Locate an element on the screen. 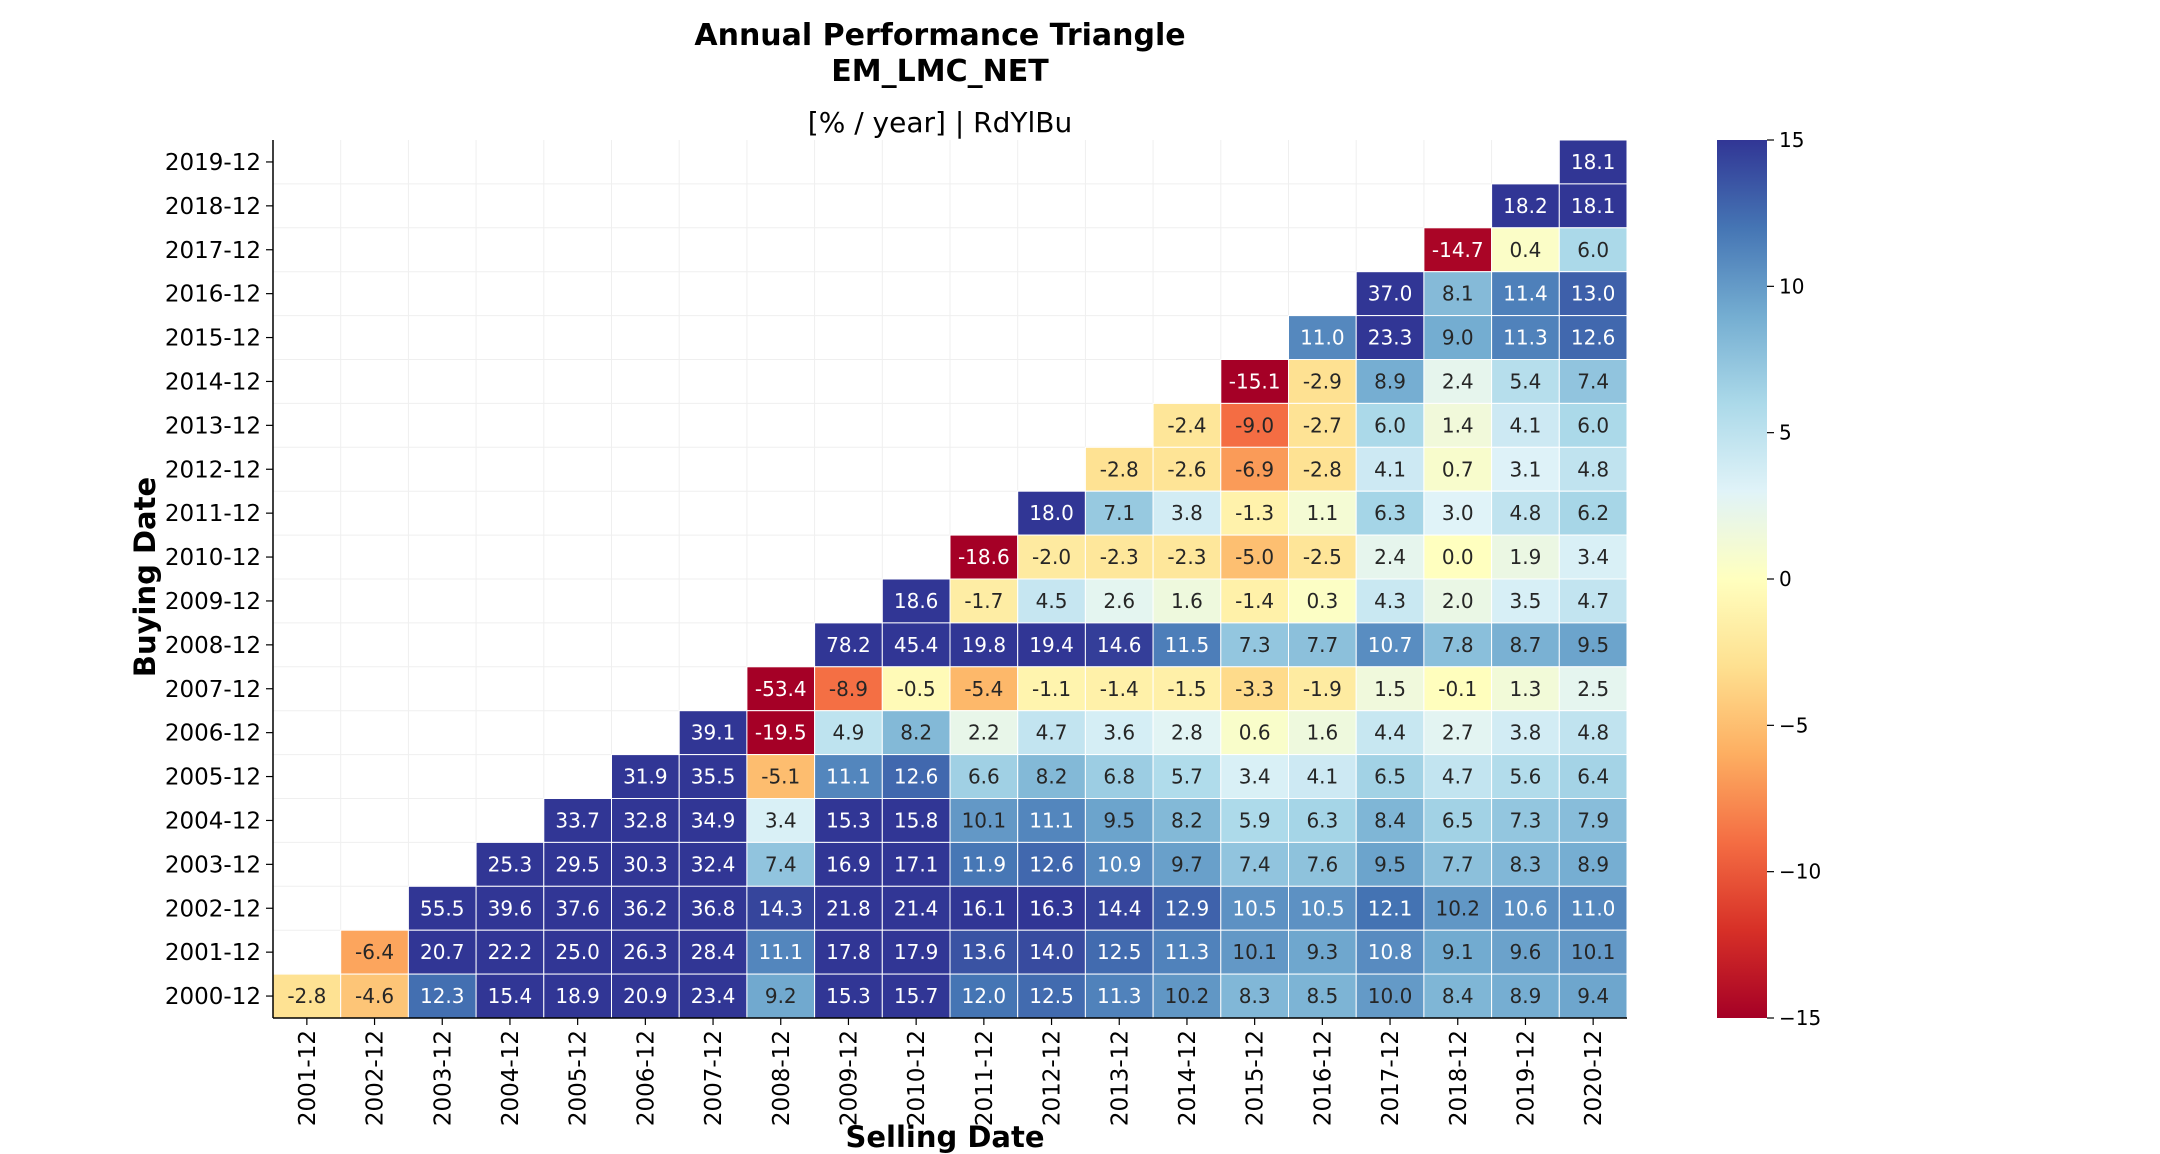 This screenshot has height=1154, width=2160. cell-value-label: 4.5 is located at coordinates (1052, 601).